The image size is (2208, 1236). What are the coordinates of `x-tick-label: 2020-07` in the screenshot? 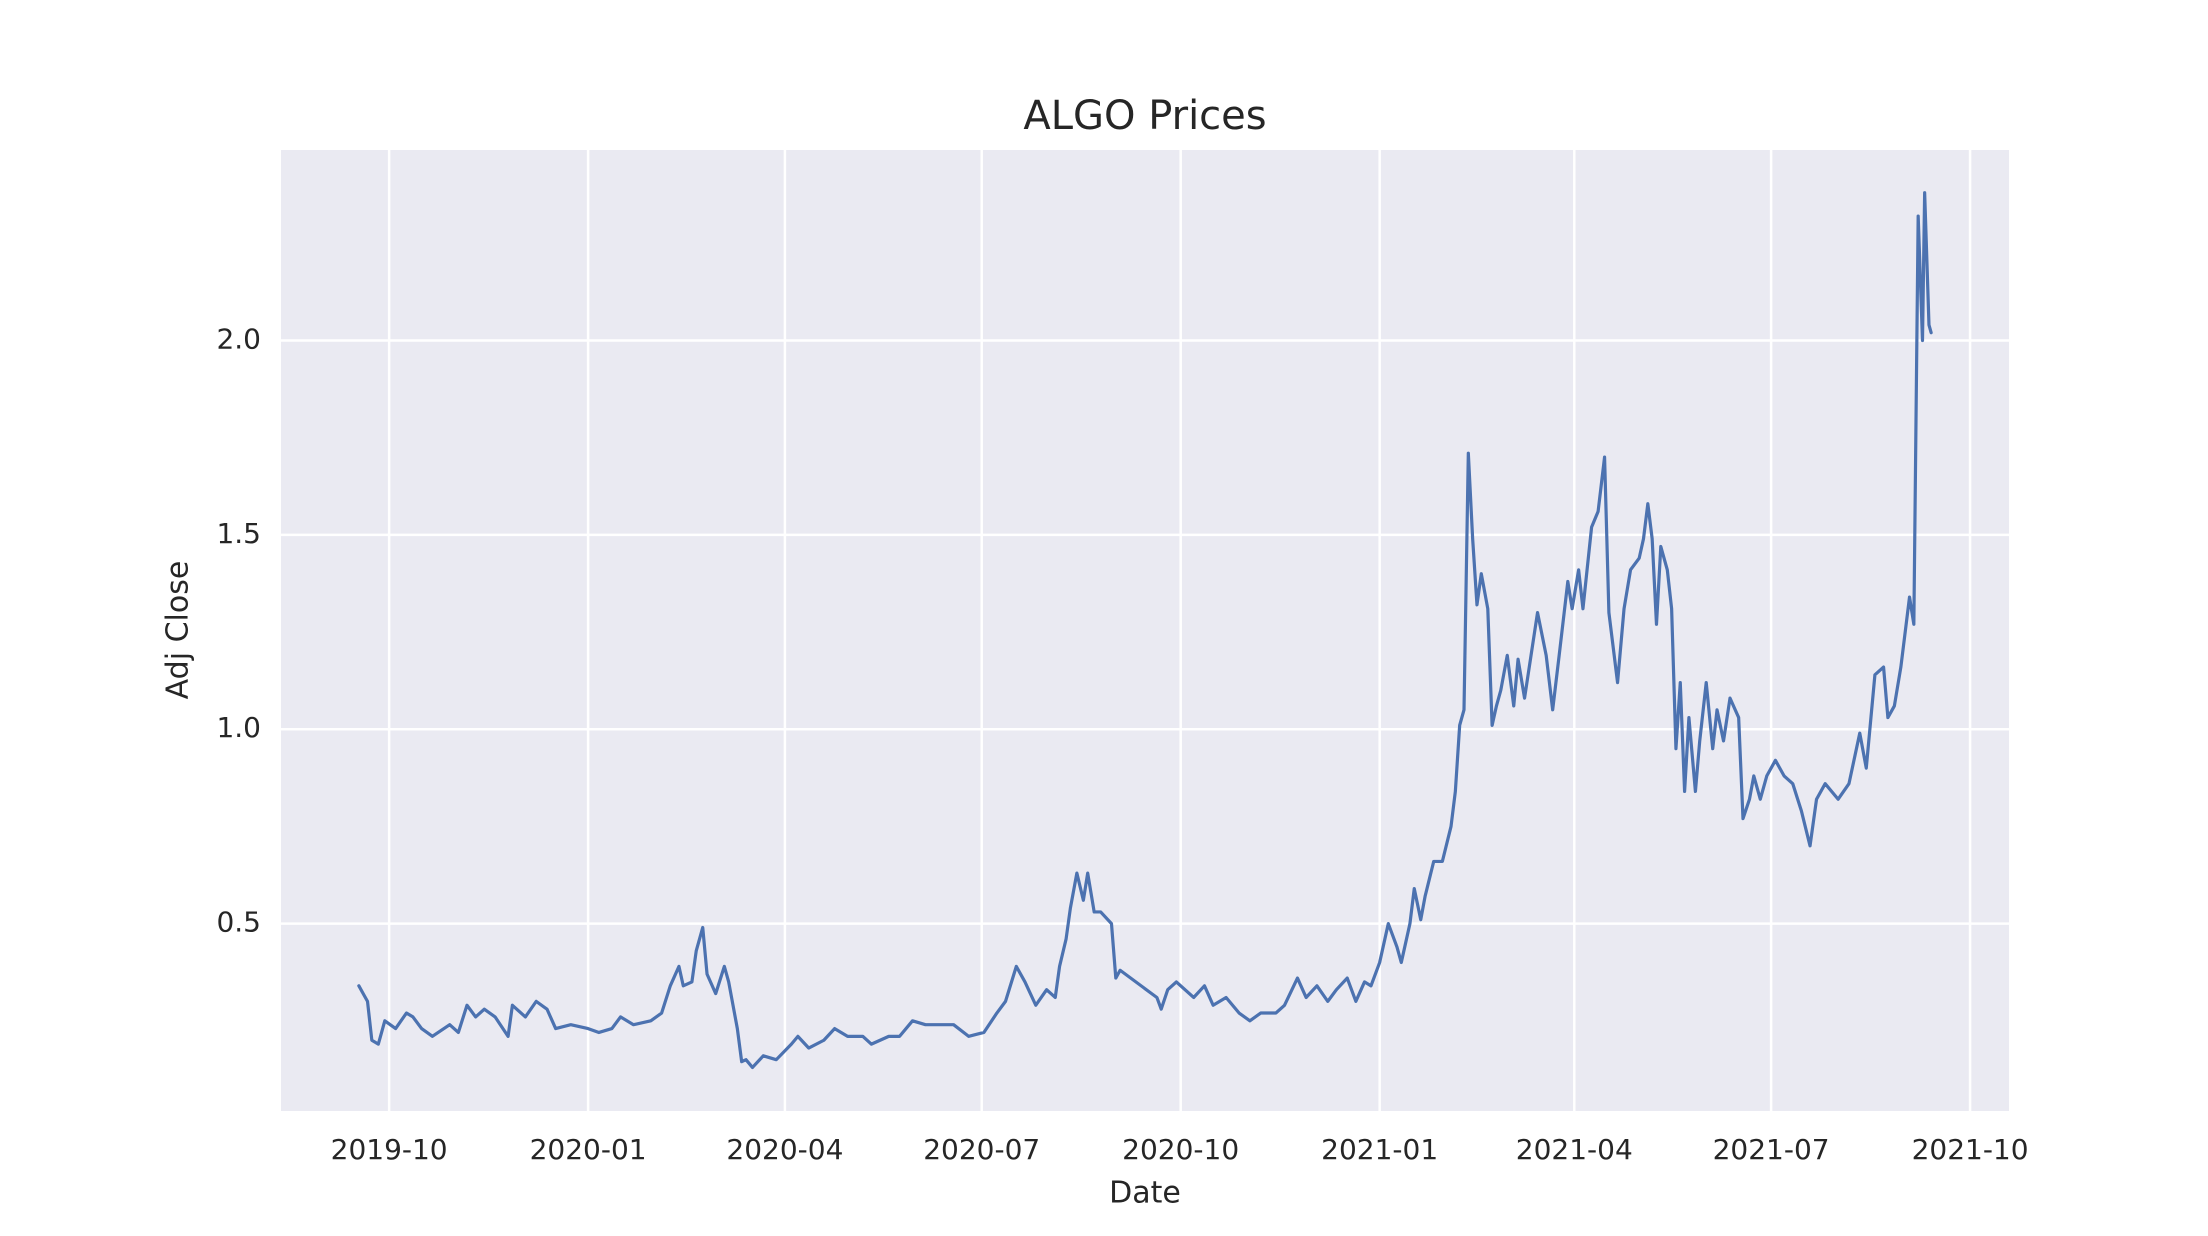 It's located at (981, 1149).